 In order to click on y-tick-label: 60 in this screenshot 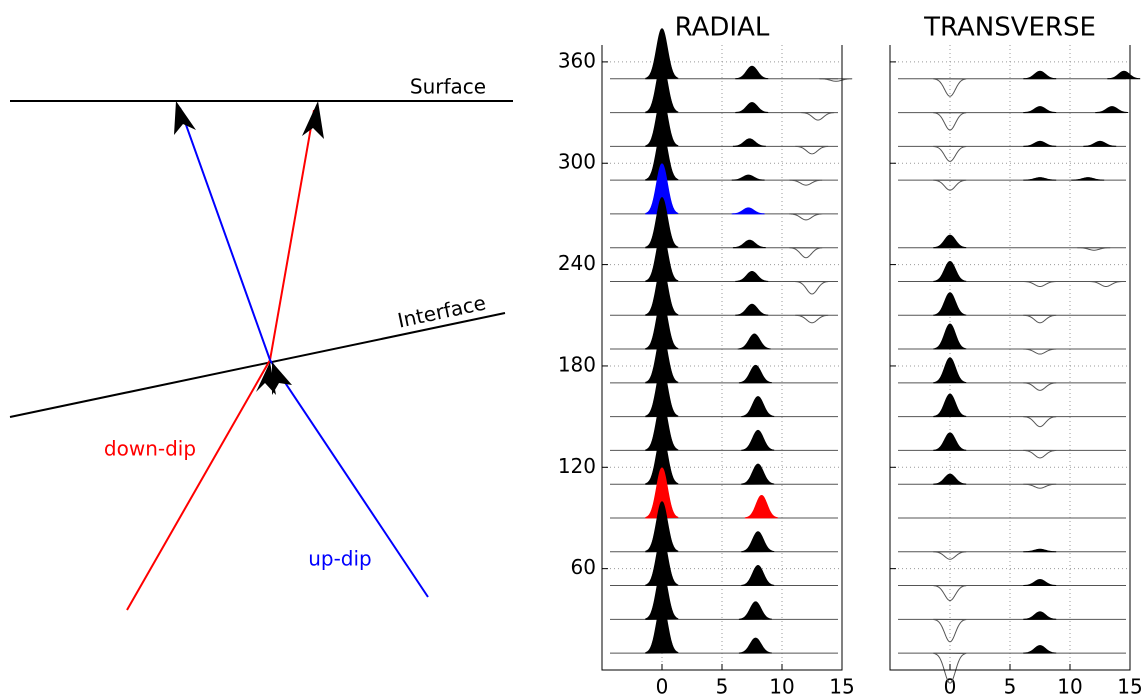, I will do `click(583, 567)`.